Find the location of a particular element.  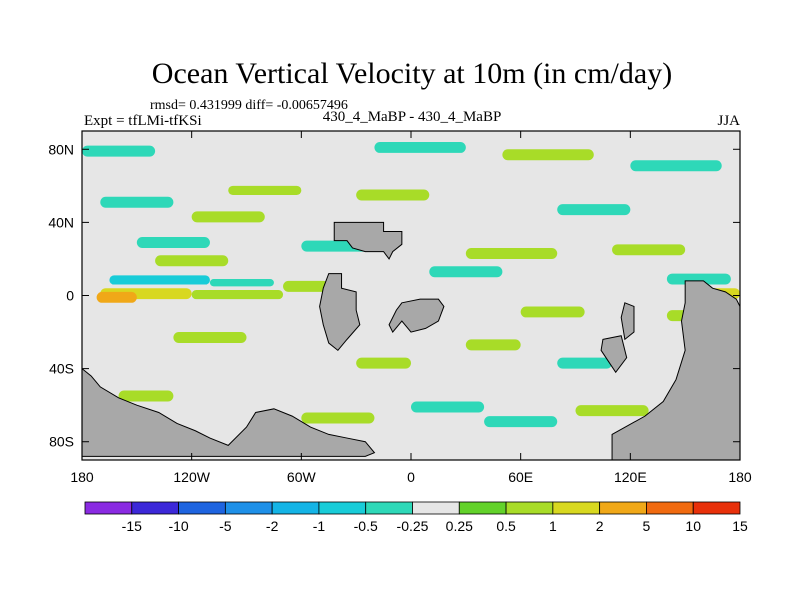

experiment-label: Expt = tfLMi-tfKSi is located at coordinates (143, 121).